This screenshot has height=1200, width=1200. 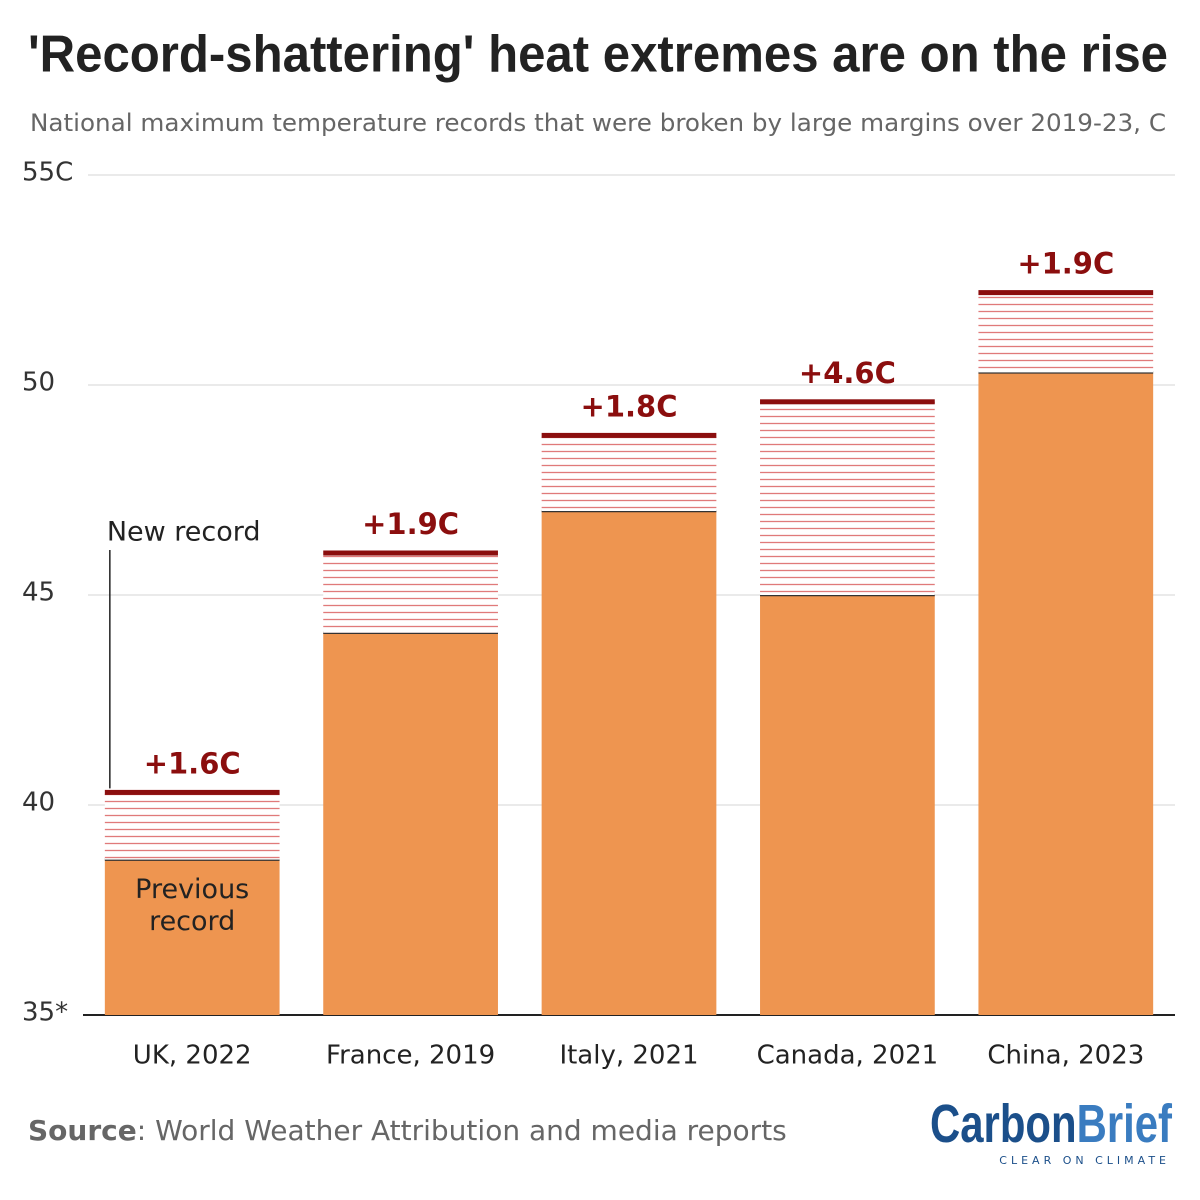 I want to click on logo: CarbonBrief, so click(x=1051, y=1124).